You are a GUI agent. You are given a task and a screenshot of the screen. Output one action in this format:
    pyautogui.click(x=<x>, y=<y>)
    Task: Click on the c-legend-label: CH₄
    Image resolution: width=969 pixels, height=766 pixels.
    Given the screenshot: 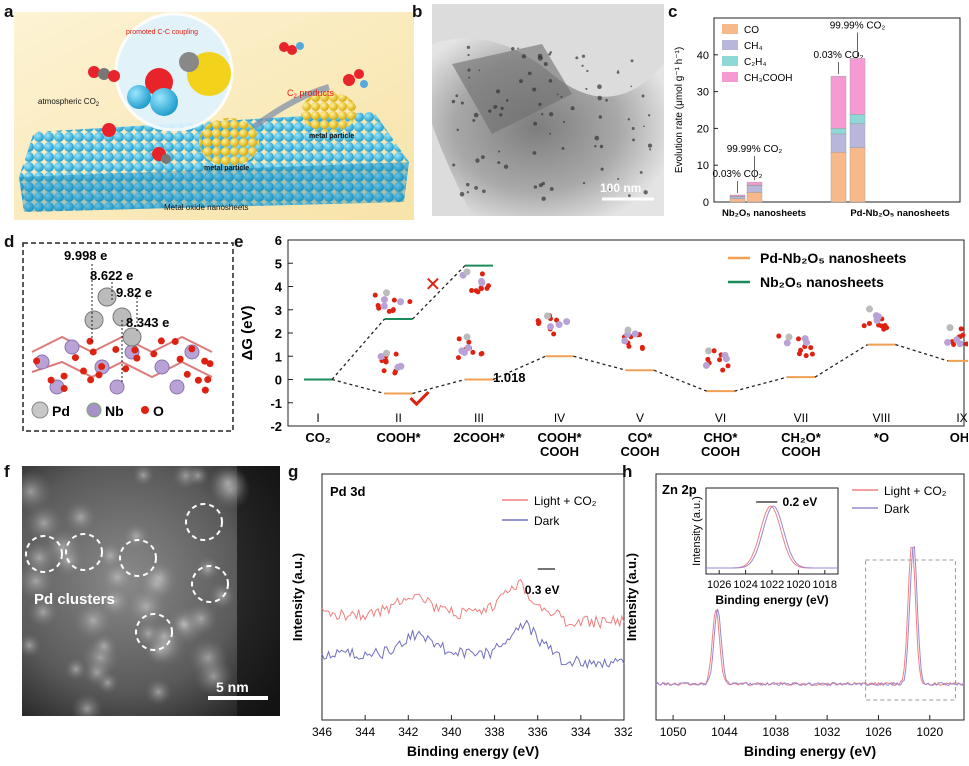 What is the action you would take?
    pyautogui.click(x=753, y=46)
    